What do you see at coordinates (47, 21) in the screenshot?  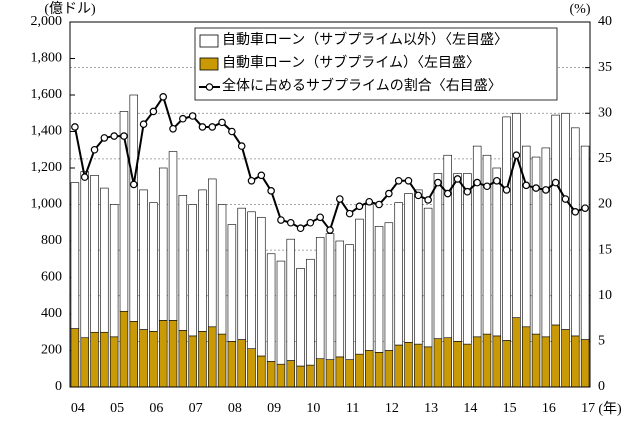 I see `y-tick-label: 2,000` at bounding box center [47, 21].